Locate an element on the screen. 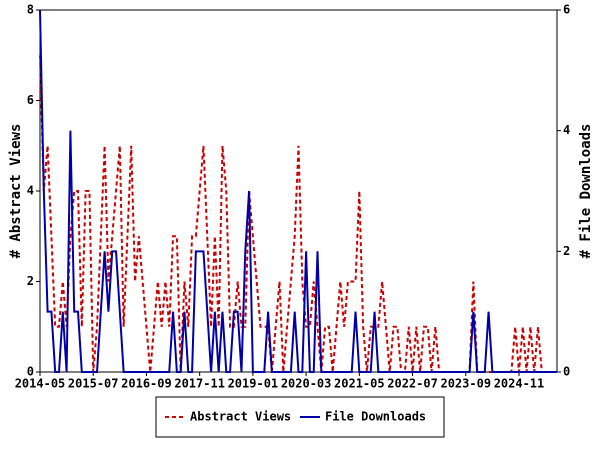 This screenshot has height=450, width=600. x-tick-label: 2017-11 is located at coordinates (199, 384).